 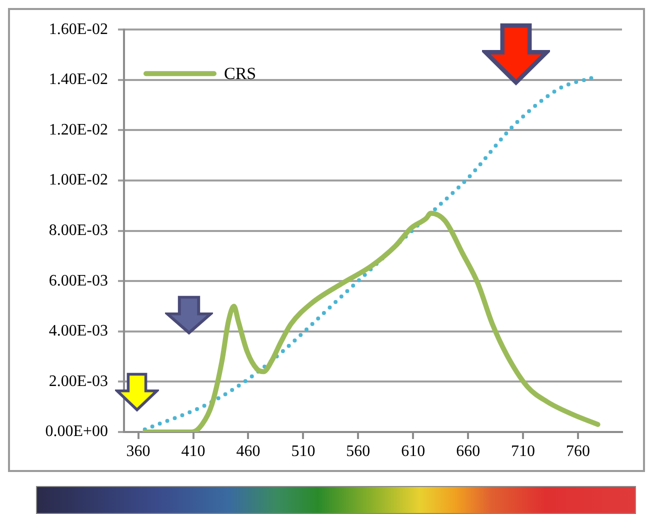 What do you see at coordinates (413, 451) in the screenshot?
I see `x-tick-label: 610` at bounding box center [413, 451].